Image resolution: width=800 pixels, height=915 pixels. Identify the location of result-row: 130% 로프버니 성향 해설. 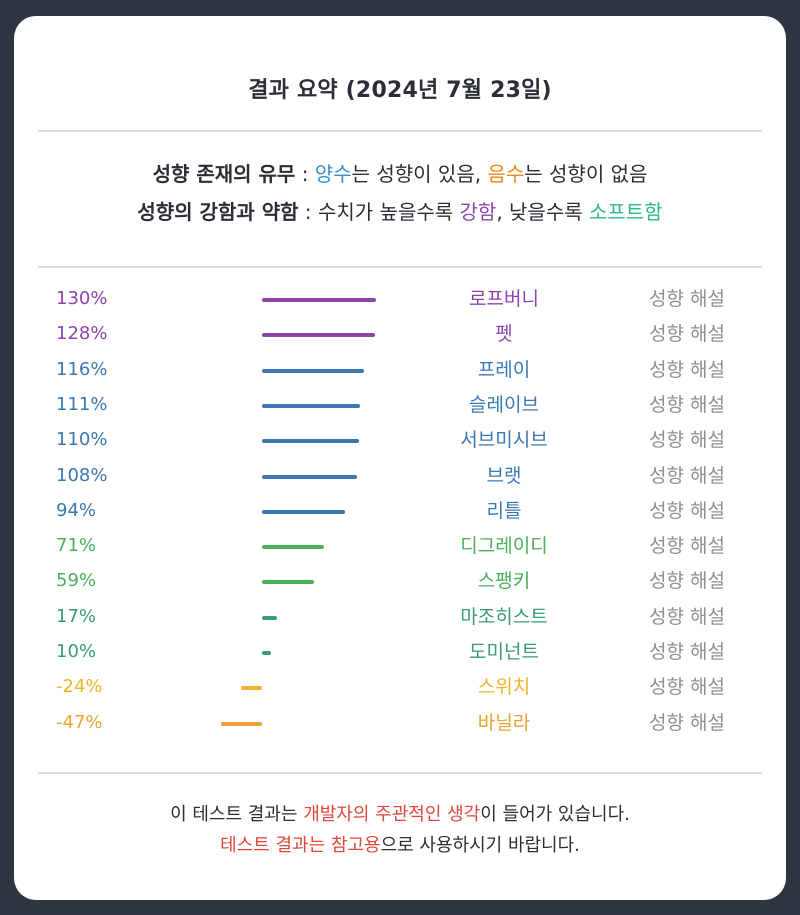
(400, 299).